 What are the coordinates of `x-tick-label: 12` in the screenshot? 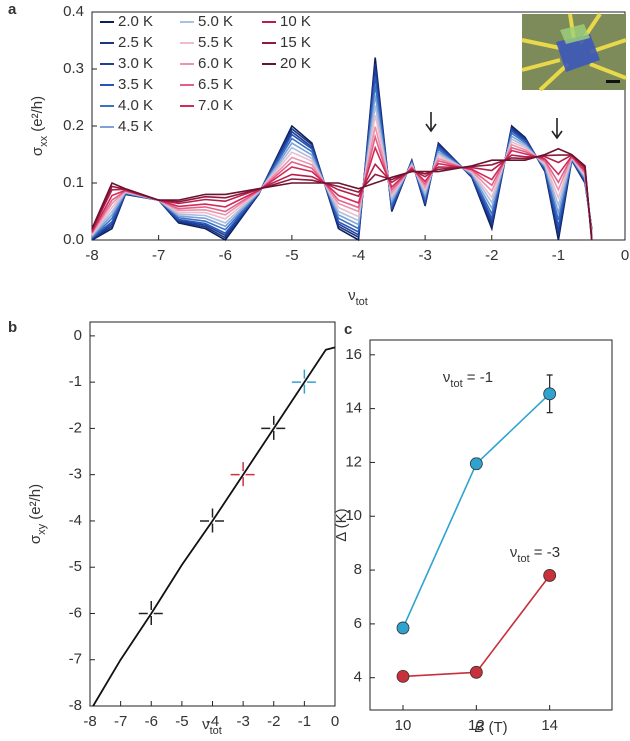 It's located at (476, 725).